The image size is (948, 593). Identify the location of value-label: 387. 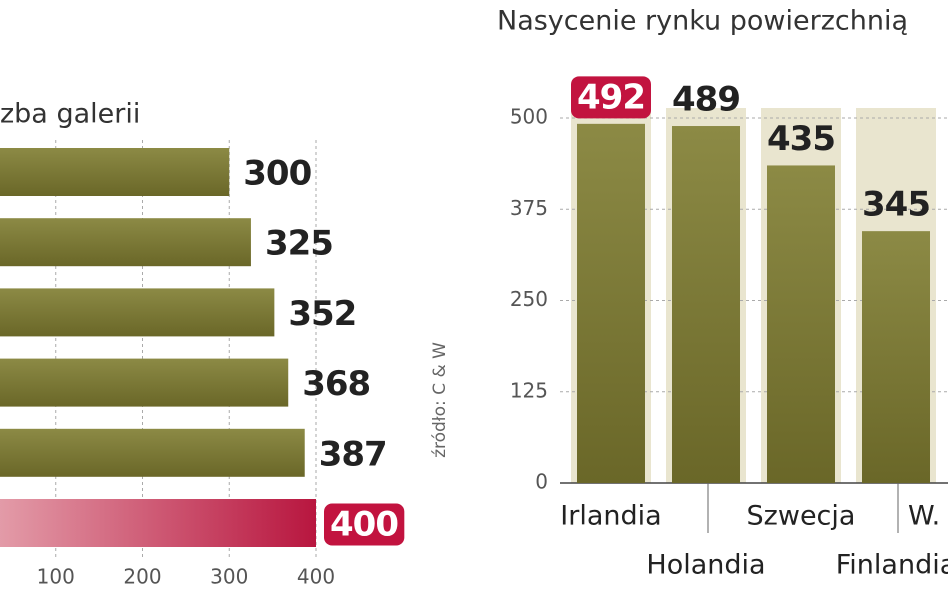
(353, 454).